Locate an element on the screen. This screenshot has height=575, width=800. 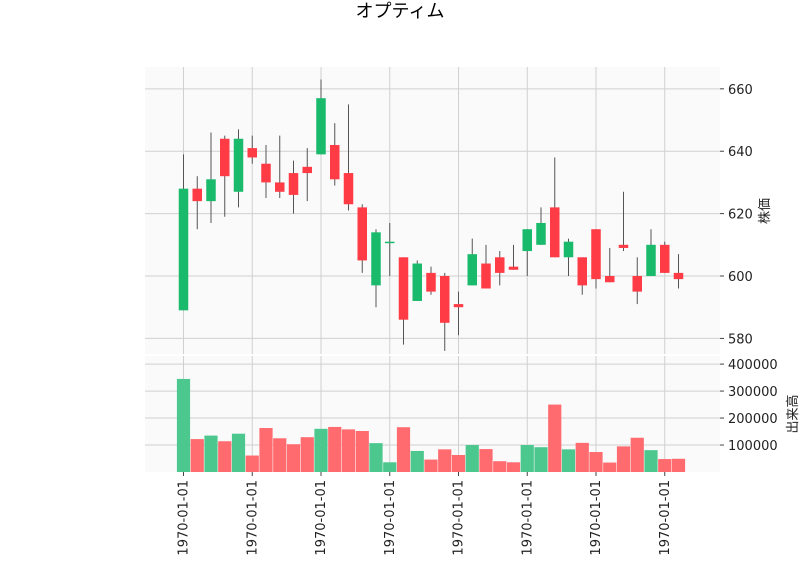
volume-y-tick-label: 400000 is located at coordinates (753, 365).